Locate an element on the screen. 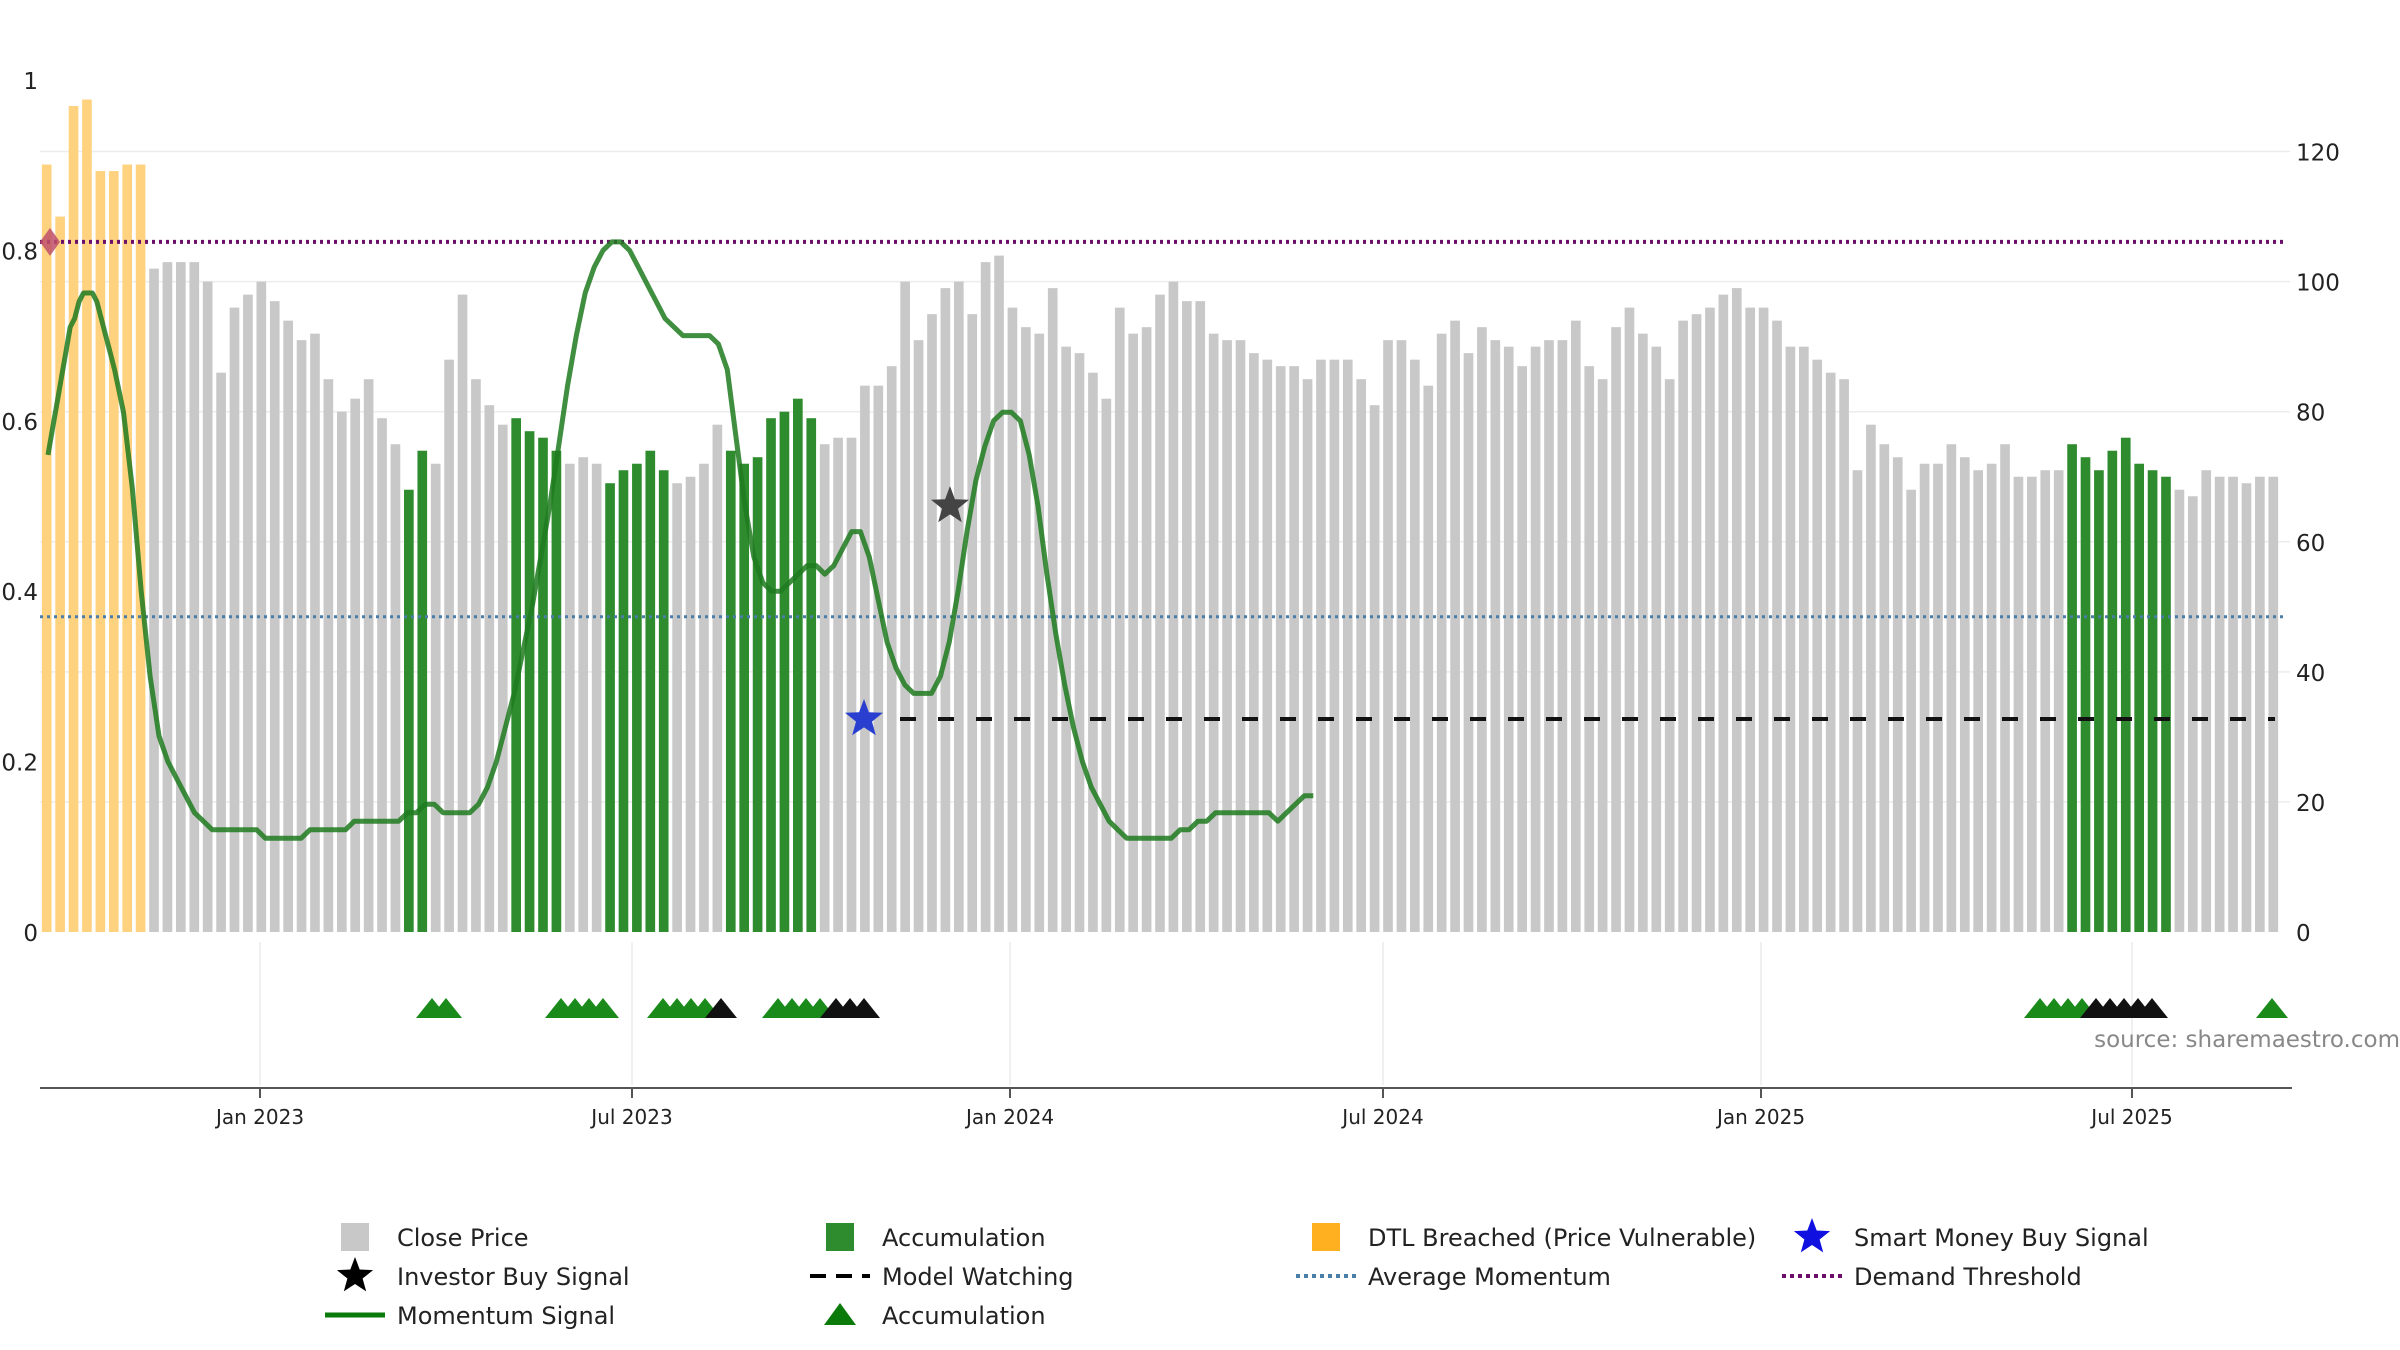 Image resolution: width=2400 pixels, height=1350 pixels. x-tick-label: Jan 2025 is located at coordinates (1760, 1117).